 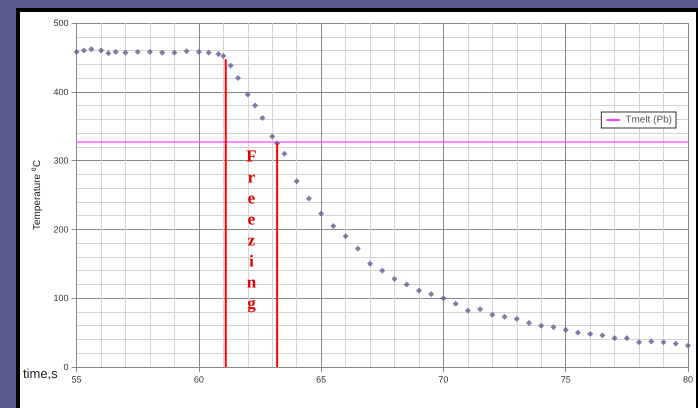 What do you see at coordinates (40, 373) in the screenshot?
I see `x-axis-title: time,s` at bounding box center [40, 373].